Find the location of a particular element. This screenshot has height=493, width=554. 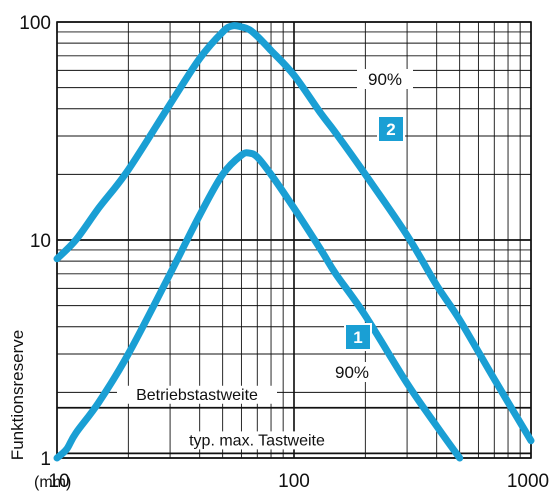

series-badge-label: 1 is located at coordinates (357, 337).